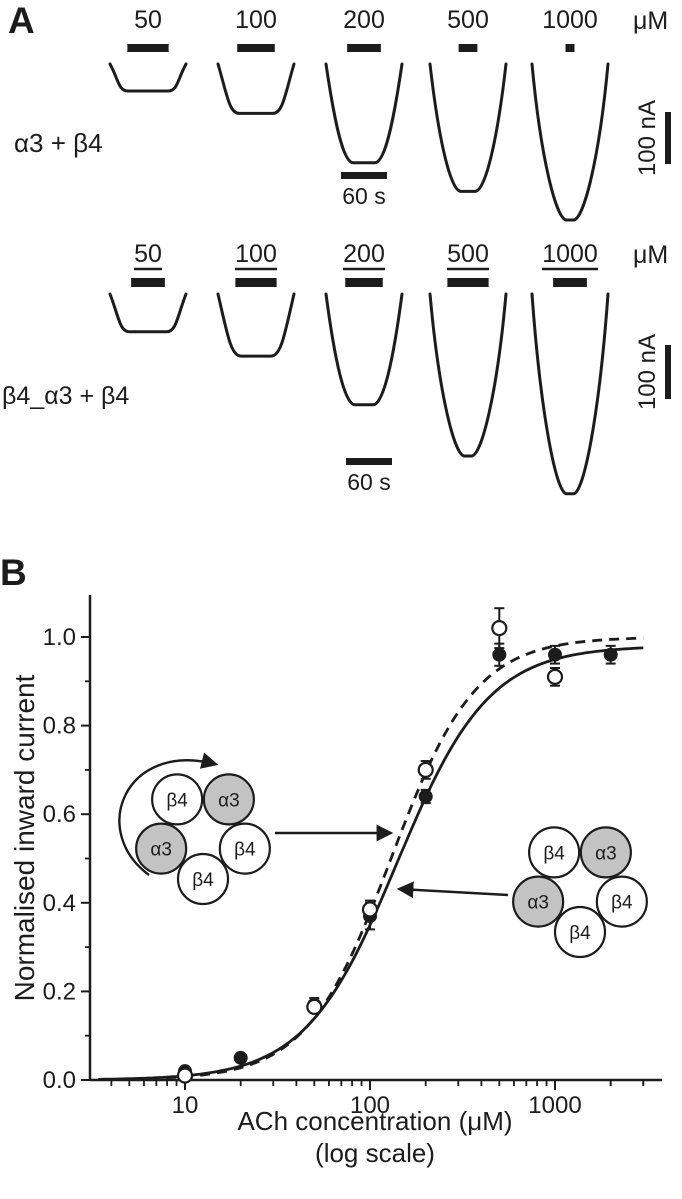 This screenshot has width=682, height=1199. What do you see at coordinates (58, 143) in the screenshot?
I see `receptor-label-row1: α3 + β4` at bounding box center [58, 143].